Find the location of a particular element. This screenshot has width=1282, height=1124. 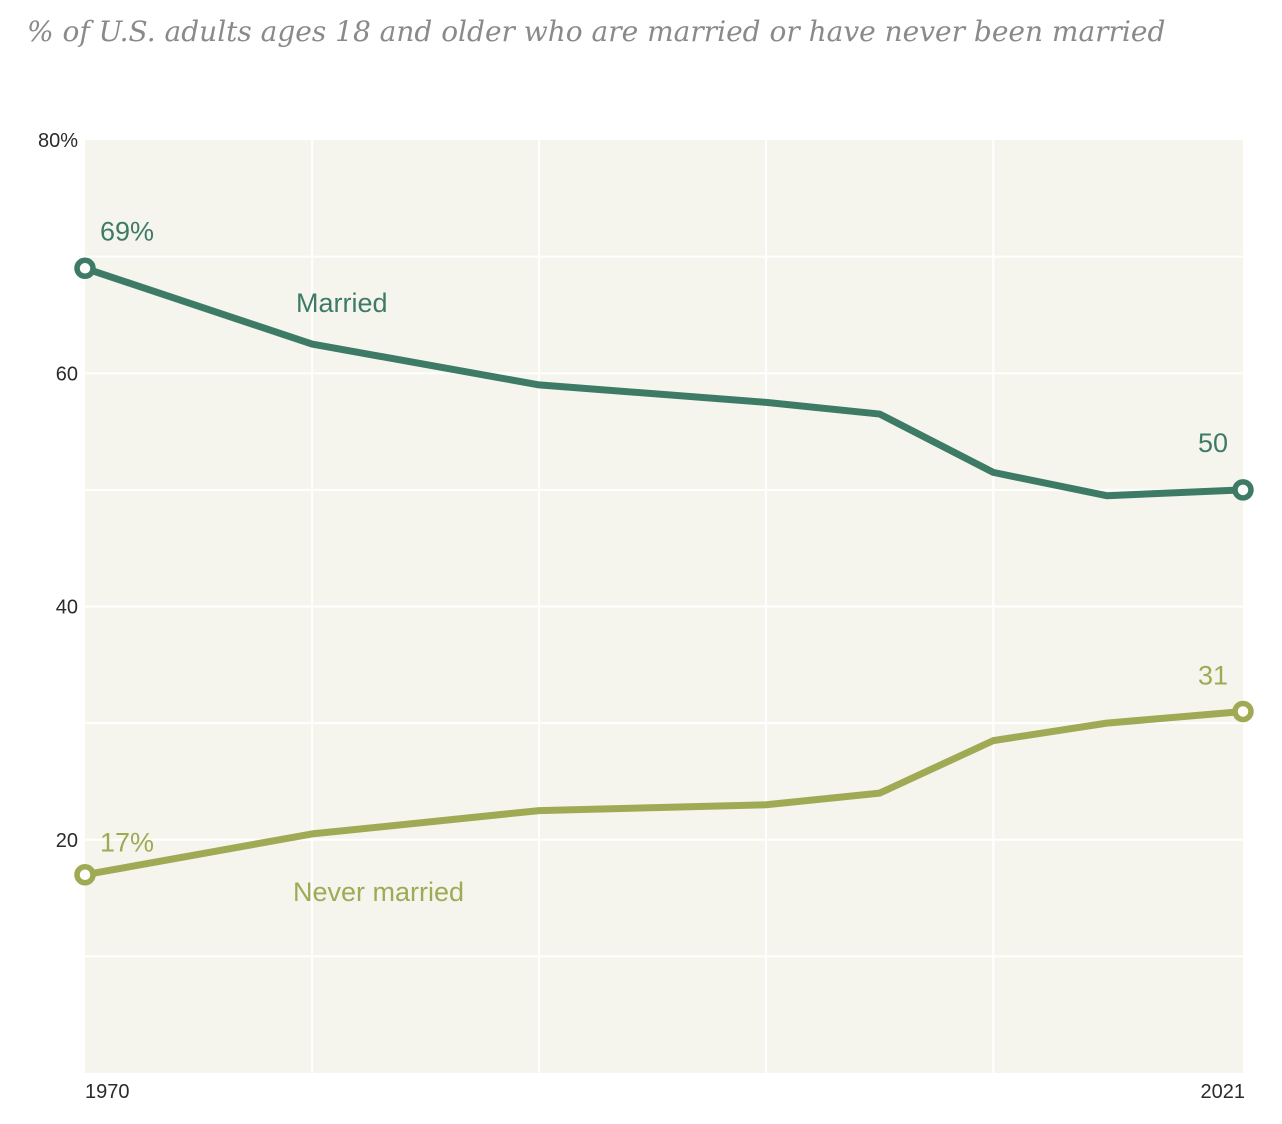

label-married-first-value: 69% is located at coordinates (127, 231).